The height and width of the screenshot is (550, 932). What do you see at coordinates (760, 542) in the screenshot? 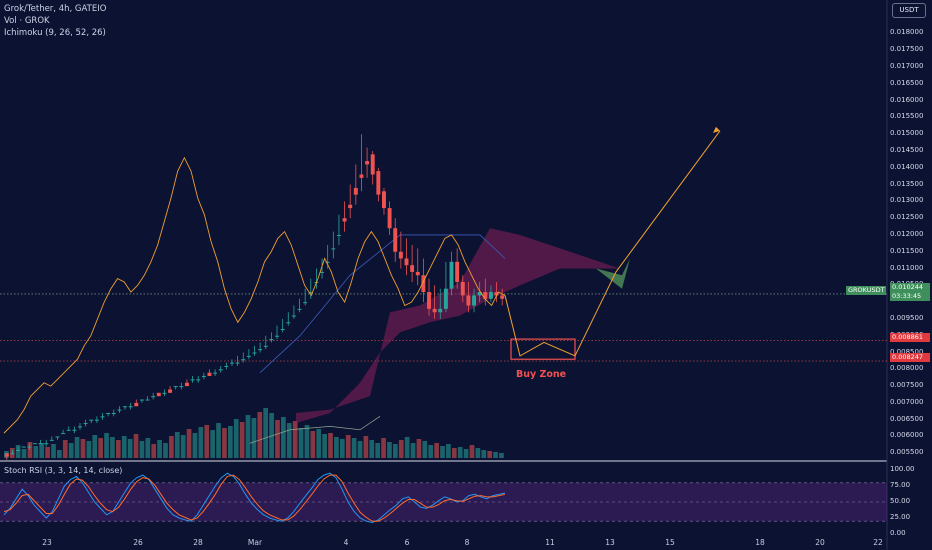
I see `time-tick-label: 18` at bounding box center [760, 542].